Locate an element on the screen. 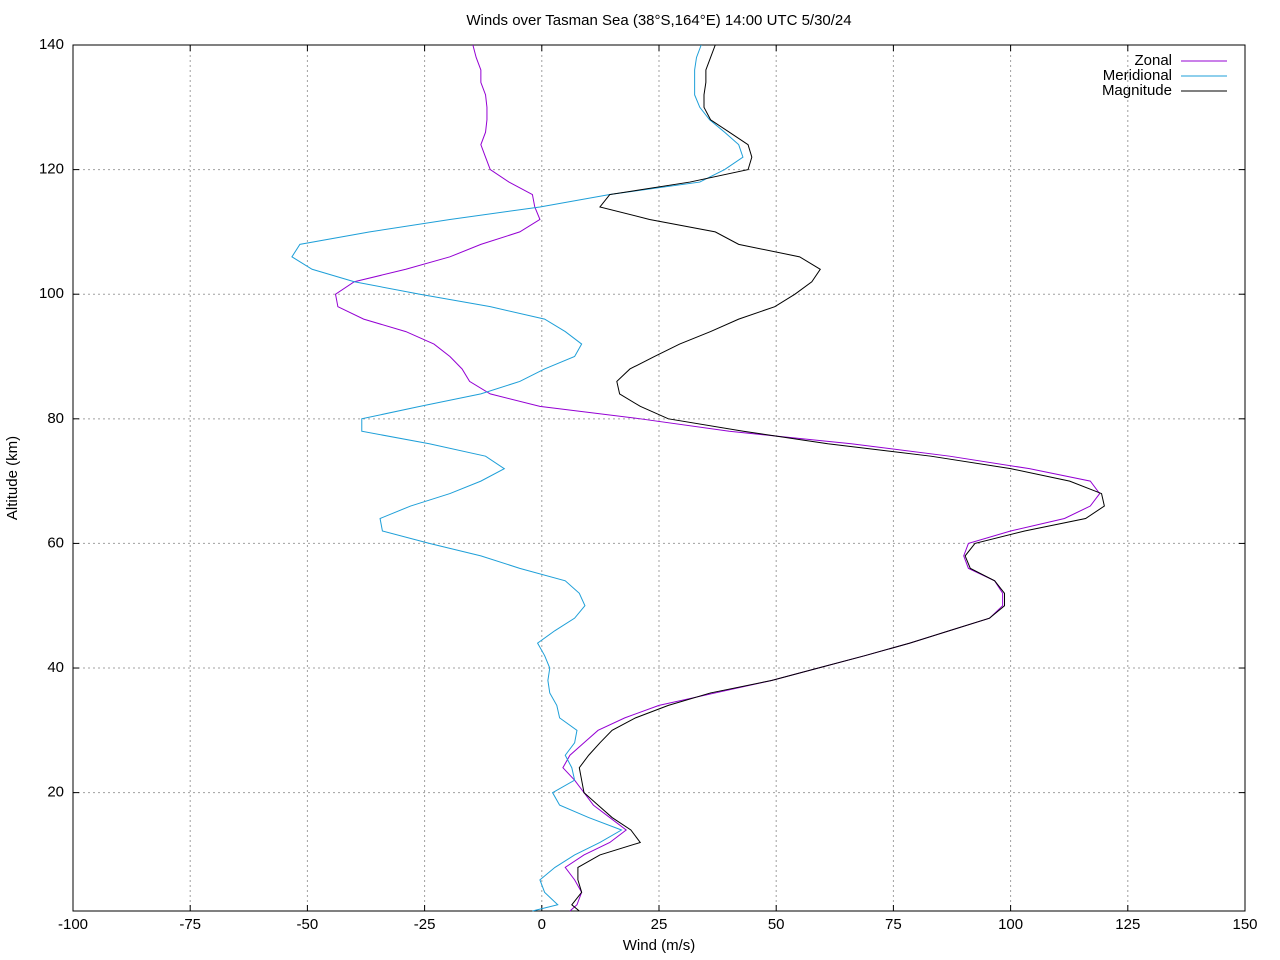  x-tick-label: 50 is located at coordinates (776, 924).